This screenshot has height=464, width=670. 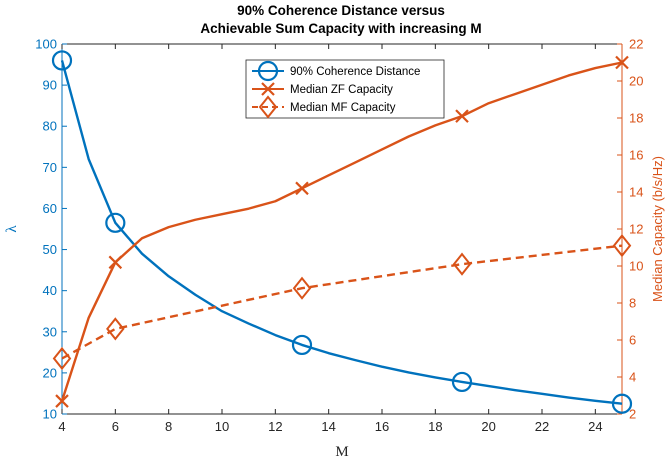 What do you see at coordinates (632, 377) in the screenshot?
I see `y-right-tick-label: 4` at bounding box center [632, 377].